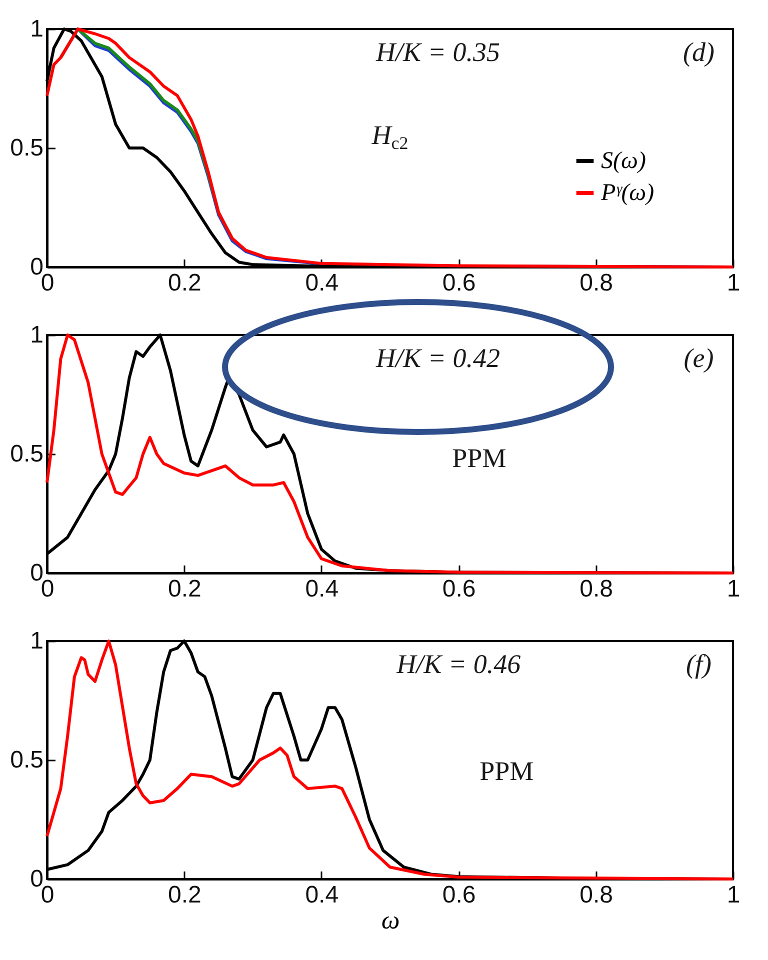 This screenshot has width=768, height=960. What do you see at coordinates (698, 51) in the screenshot?
I see `annotation: (d)` at bounding box center [698, 51].